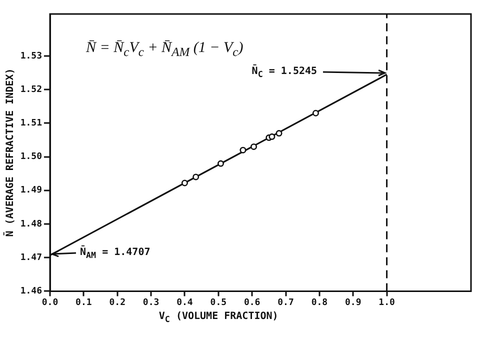 This screenshot has width=491, height=339. I want to click on x-tick-label: 0.4, so click(185, 303).